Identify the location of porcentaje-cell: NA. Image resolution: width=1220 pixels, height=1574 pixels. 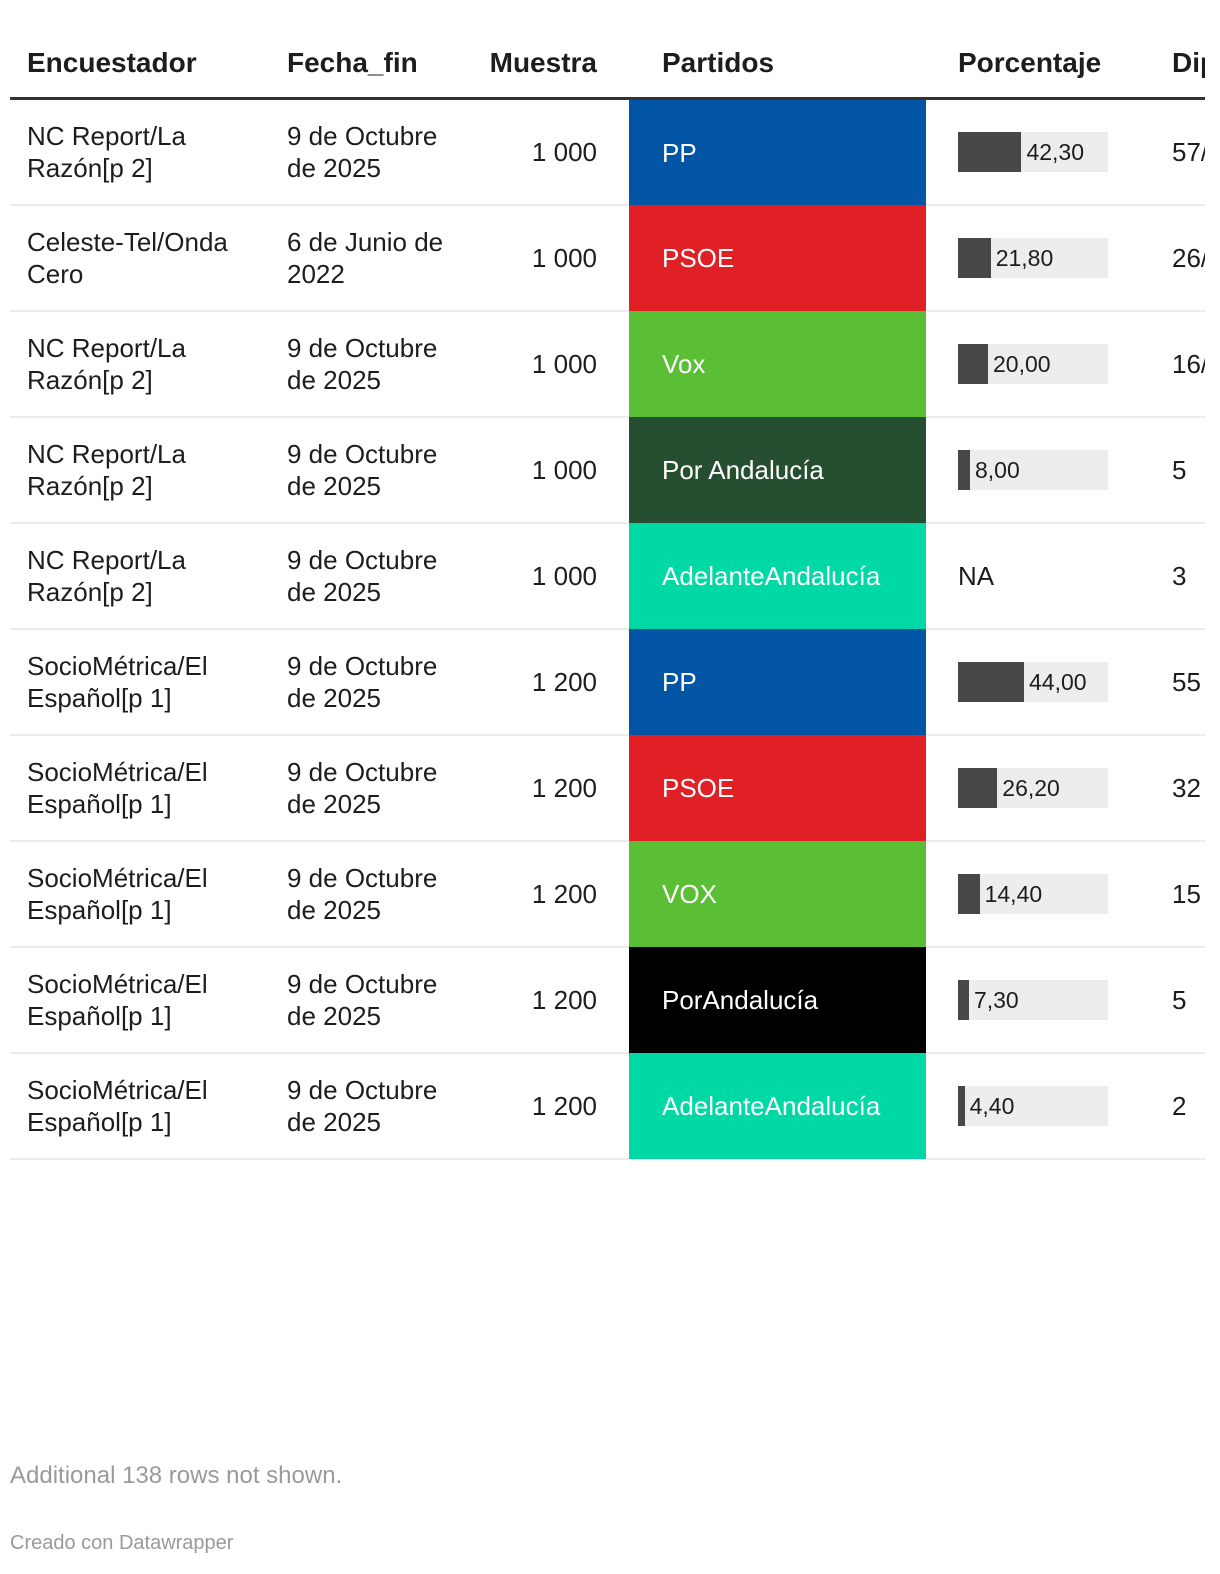
(1040, 576).